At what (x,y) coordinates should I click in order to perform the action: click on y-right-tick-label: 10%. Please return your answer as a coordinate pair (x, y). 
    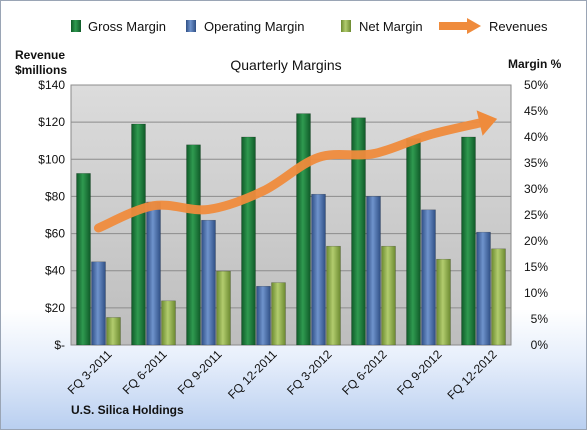
    Looking at the image, I should click on (536, 293).